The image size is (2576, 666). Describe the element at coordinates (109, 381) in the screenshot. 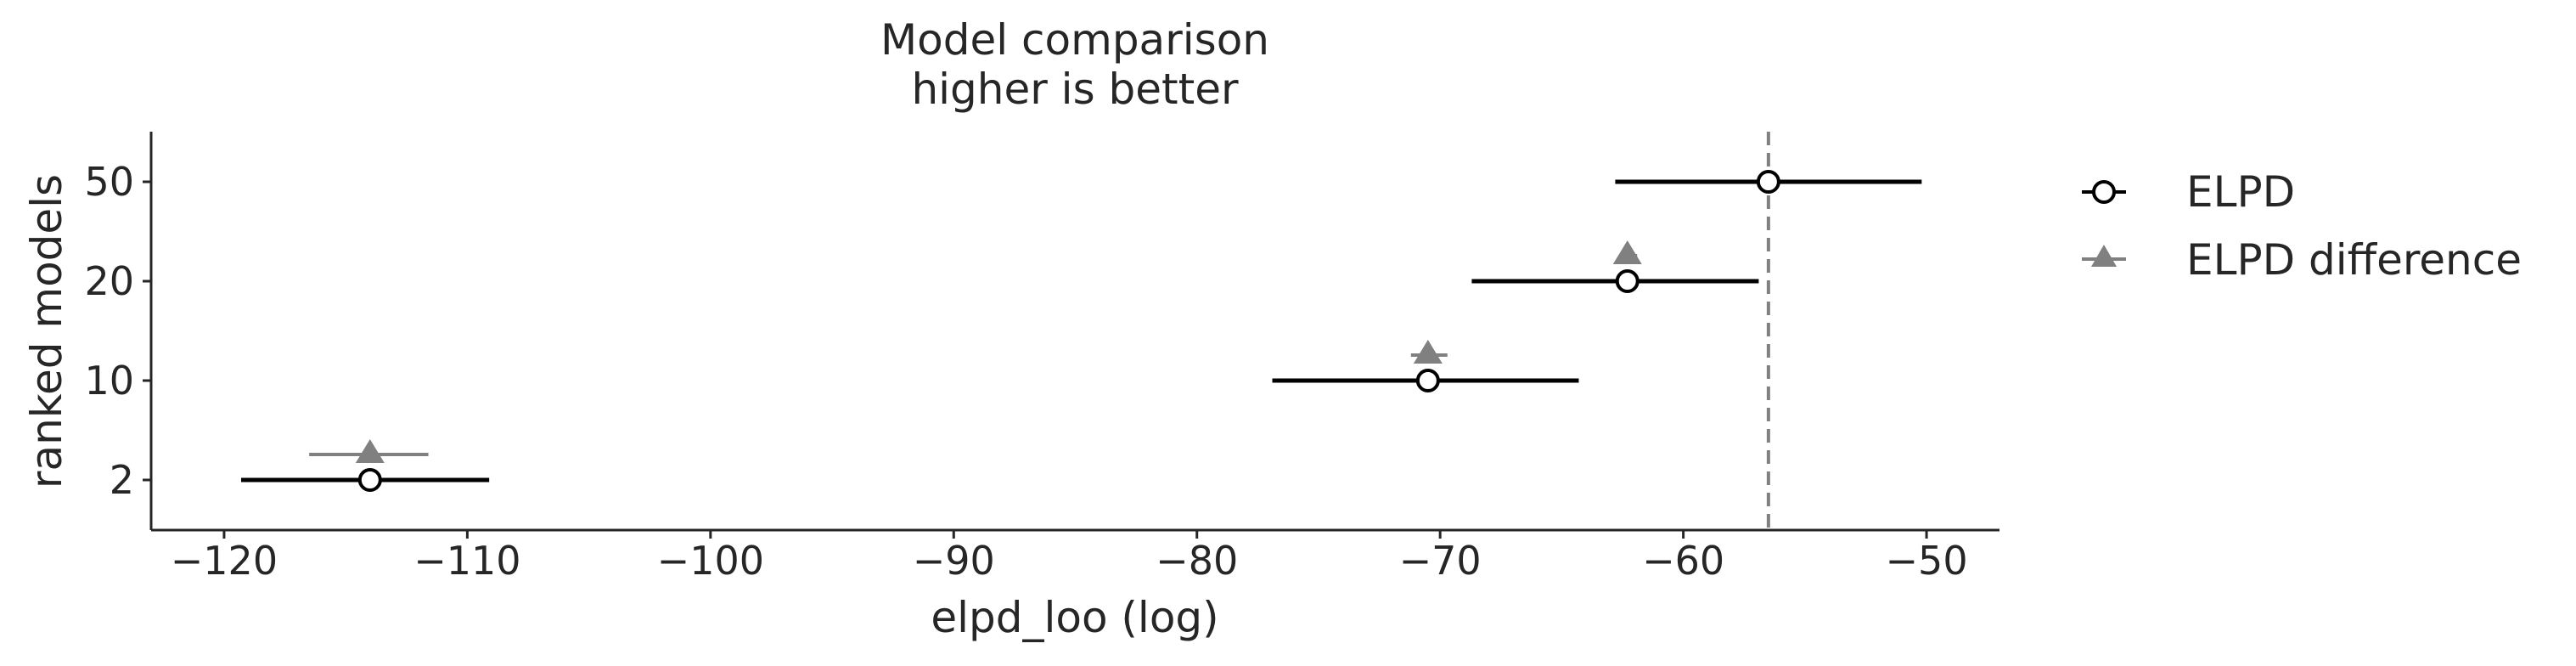

I see `y-tick-label: 10` at that location.